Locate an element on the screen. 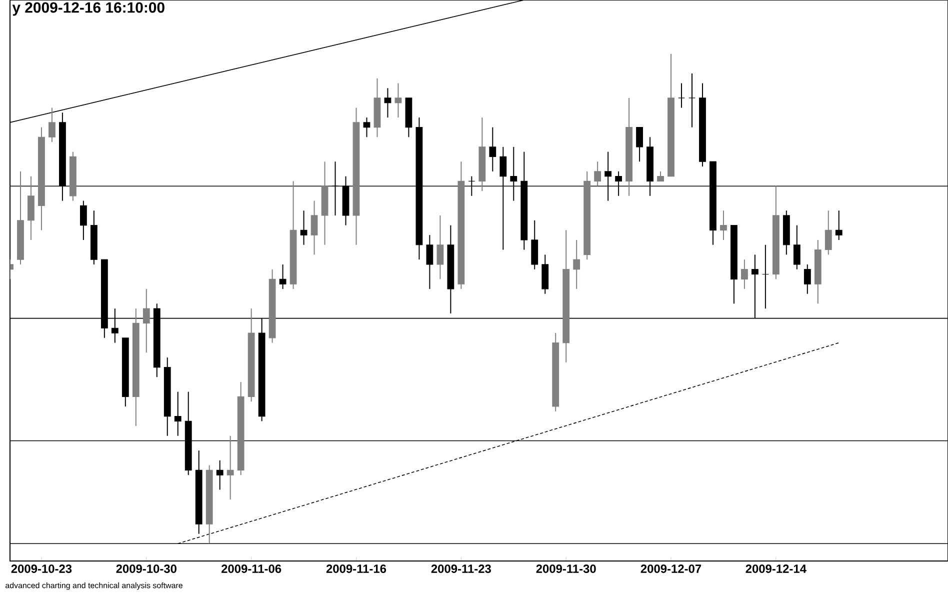 This screenshot has width=948, height=593. x-tick-label: 2009-12-14 is located at coordinates (776, 568).